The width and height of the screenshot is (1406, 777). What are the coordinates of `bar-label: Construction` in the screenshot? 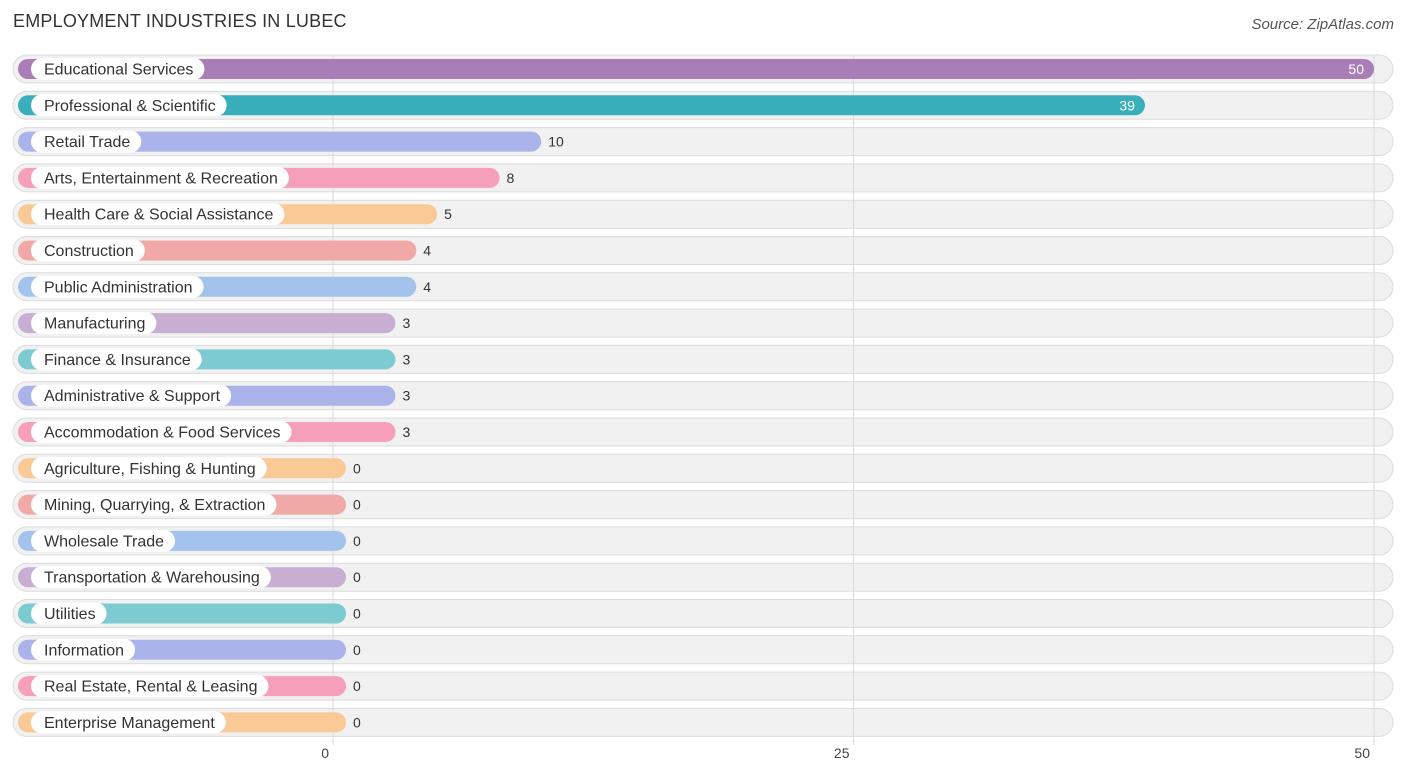 It's located at (89, 251).